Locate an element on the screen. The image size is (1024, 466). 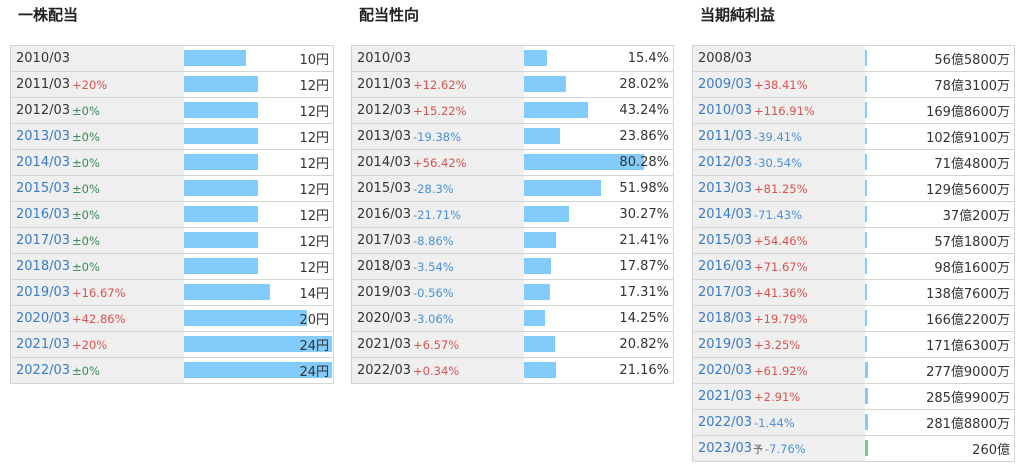
year-cell: 2015/03 +54.46% is located at coordinates (779, 240).